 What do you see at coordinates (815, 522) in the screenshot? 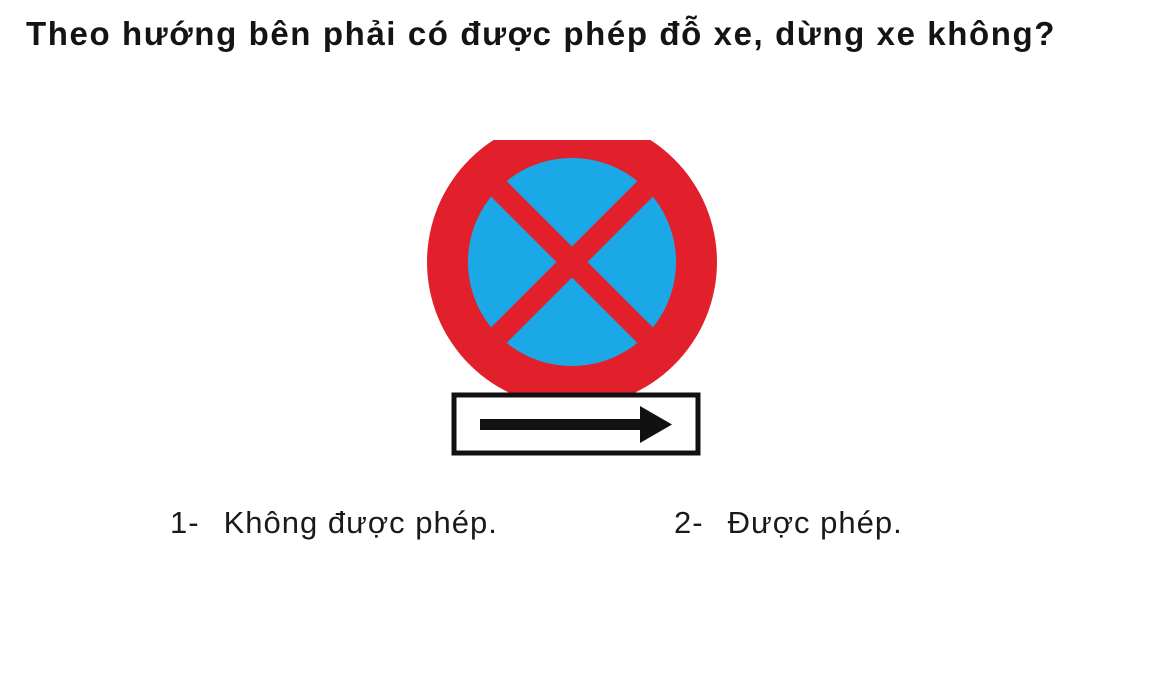
I see `answer-label: Được phép.` at bounding box center [815, 522].